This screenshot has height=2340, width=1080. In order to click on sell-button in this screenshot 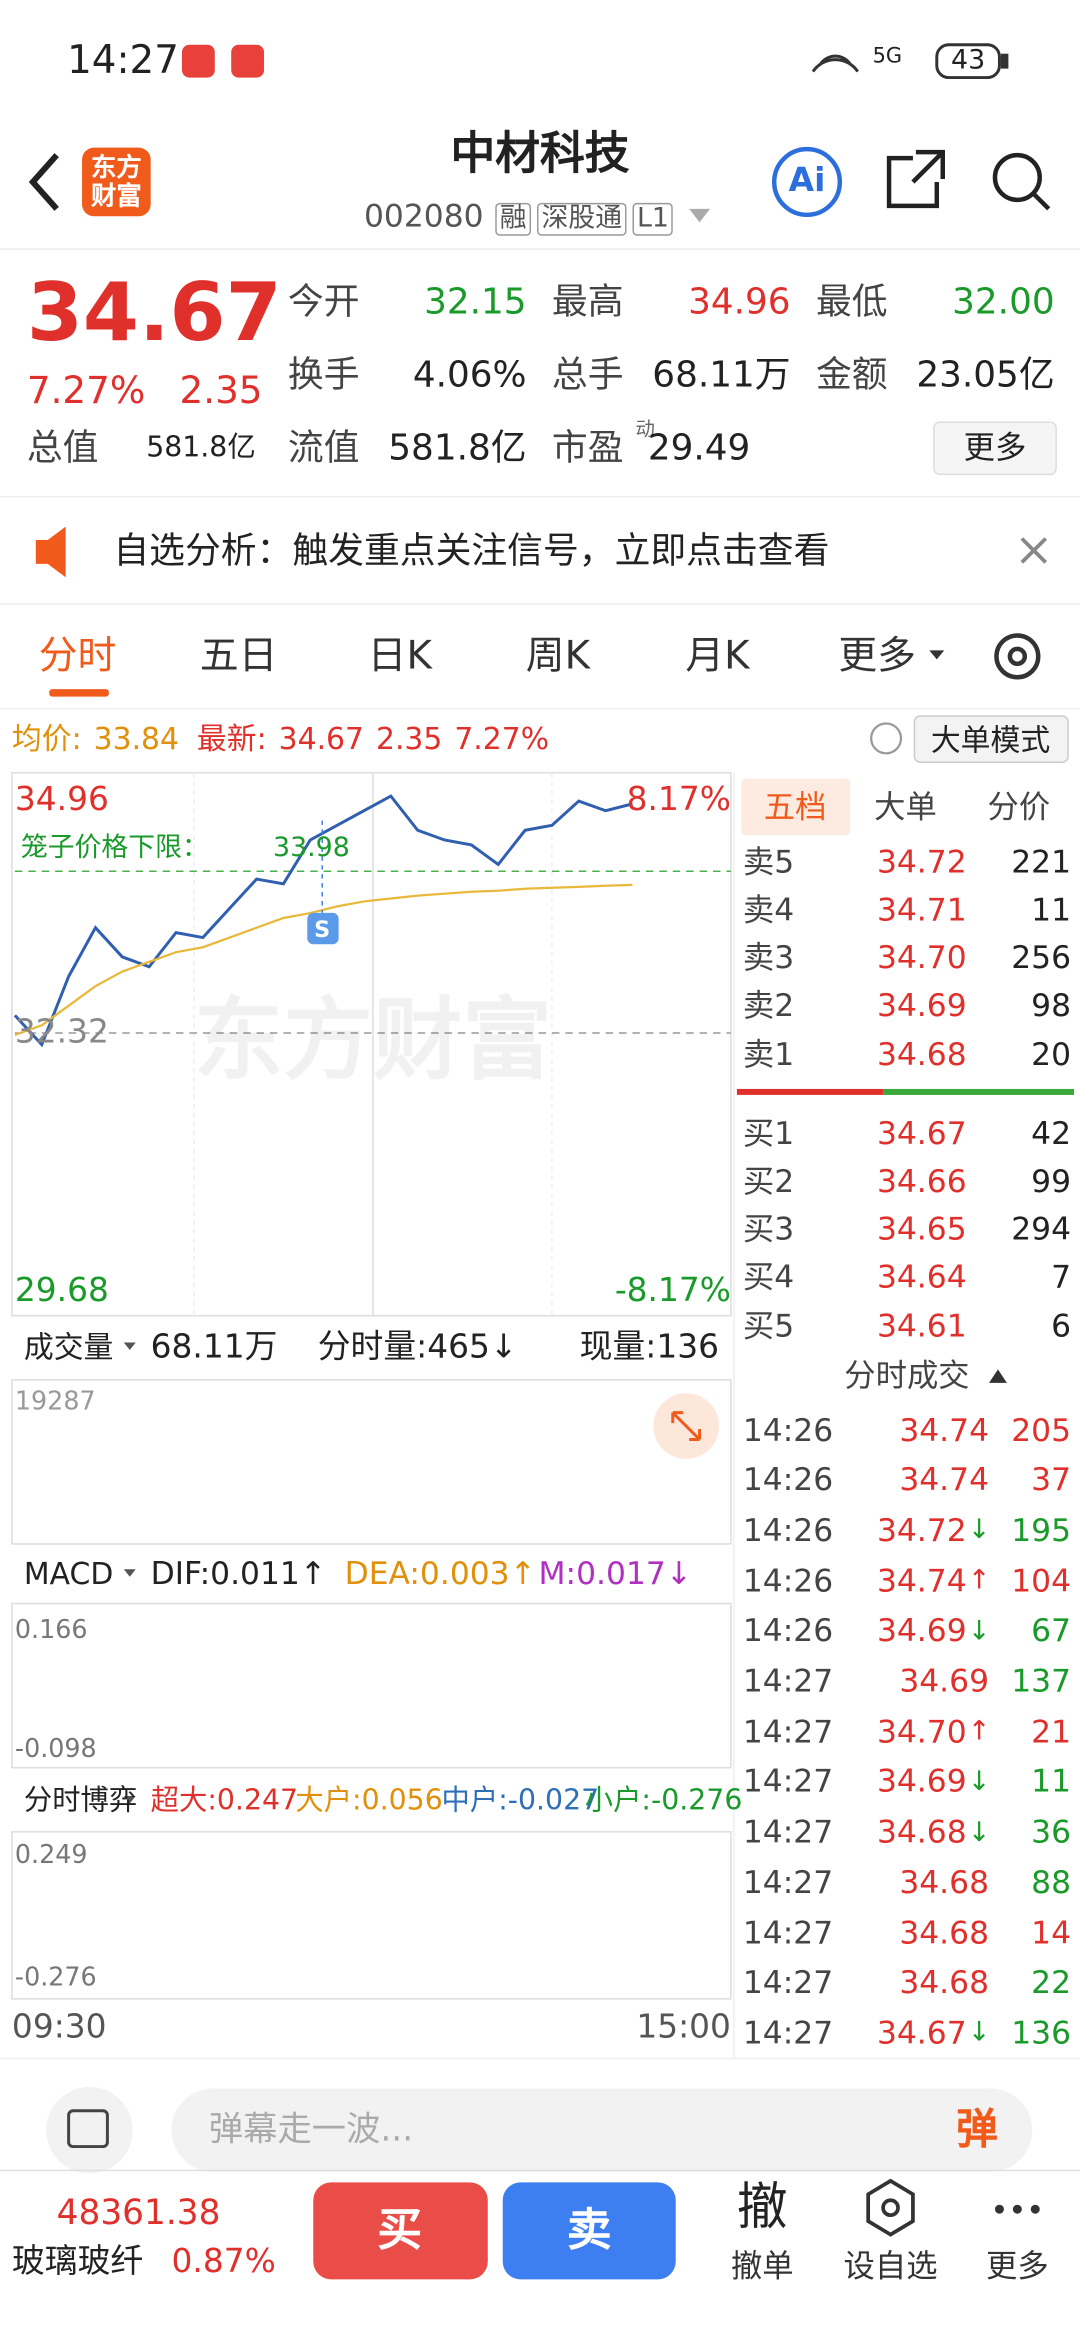, I will do `click(589, 2231)`.